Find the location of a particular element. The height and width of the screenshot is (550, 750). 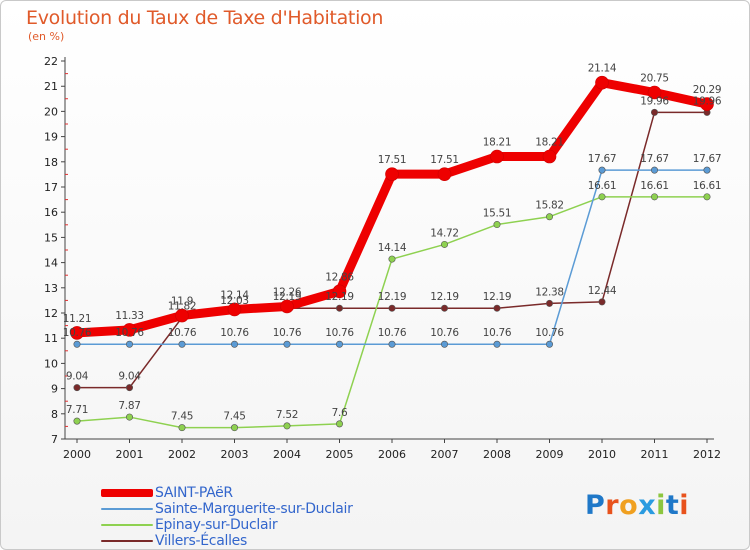

data-label: 20.75 is located at coordinates (654, 79).